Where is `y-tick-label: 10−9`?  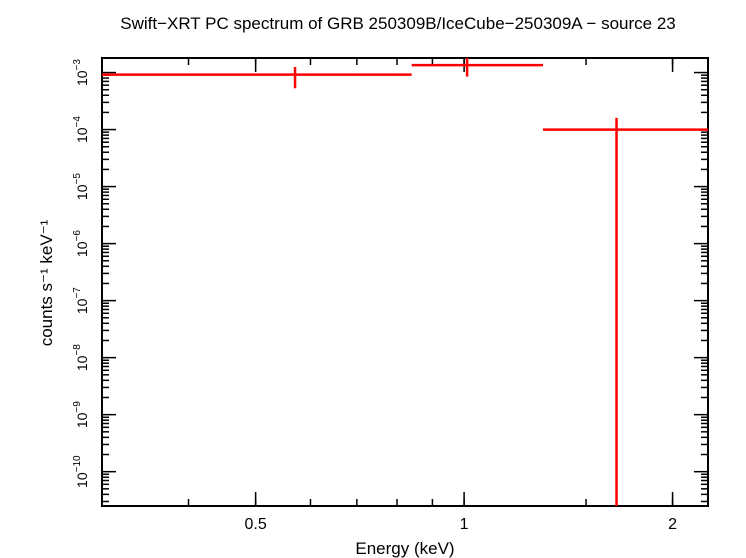 y-tick-label: 10−9 is located at coordinates (81, 414).